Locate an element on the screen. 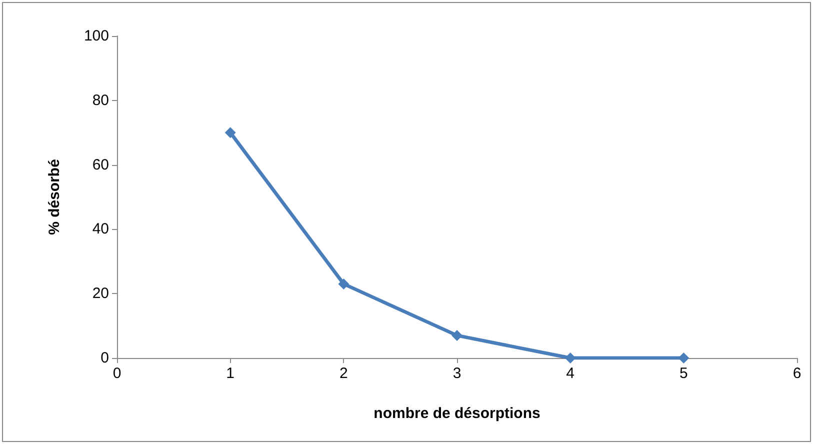 The height and width of the screenshot is (446, 815). x-tick-label: 3 is located at coordinates (457, 373).